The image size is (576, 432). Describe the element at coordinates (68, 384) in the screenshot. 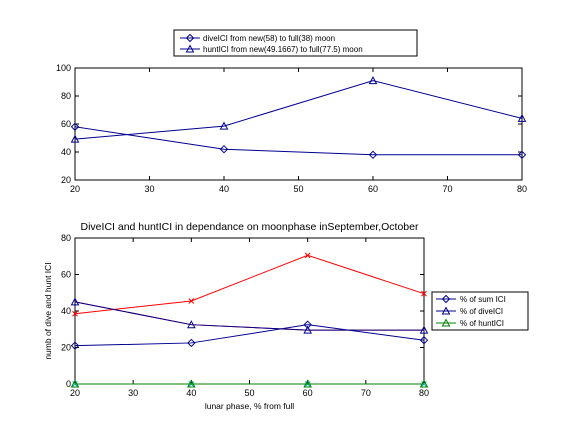

I see `y-tick-label: 0` at that location.